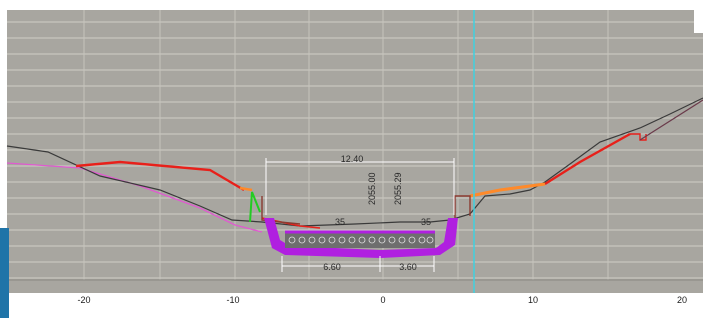 This screenshot has width=703, height=333. I want to click on axis-tick-label: 10, so click(533, 300).